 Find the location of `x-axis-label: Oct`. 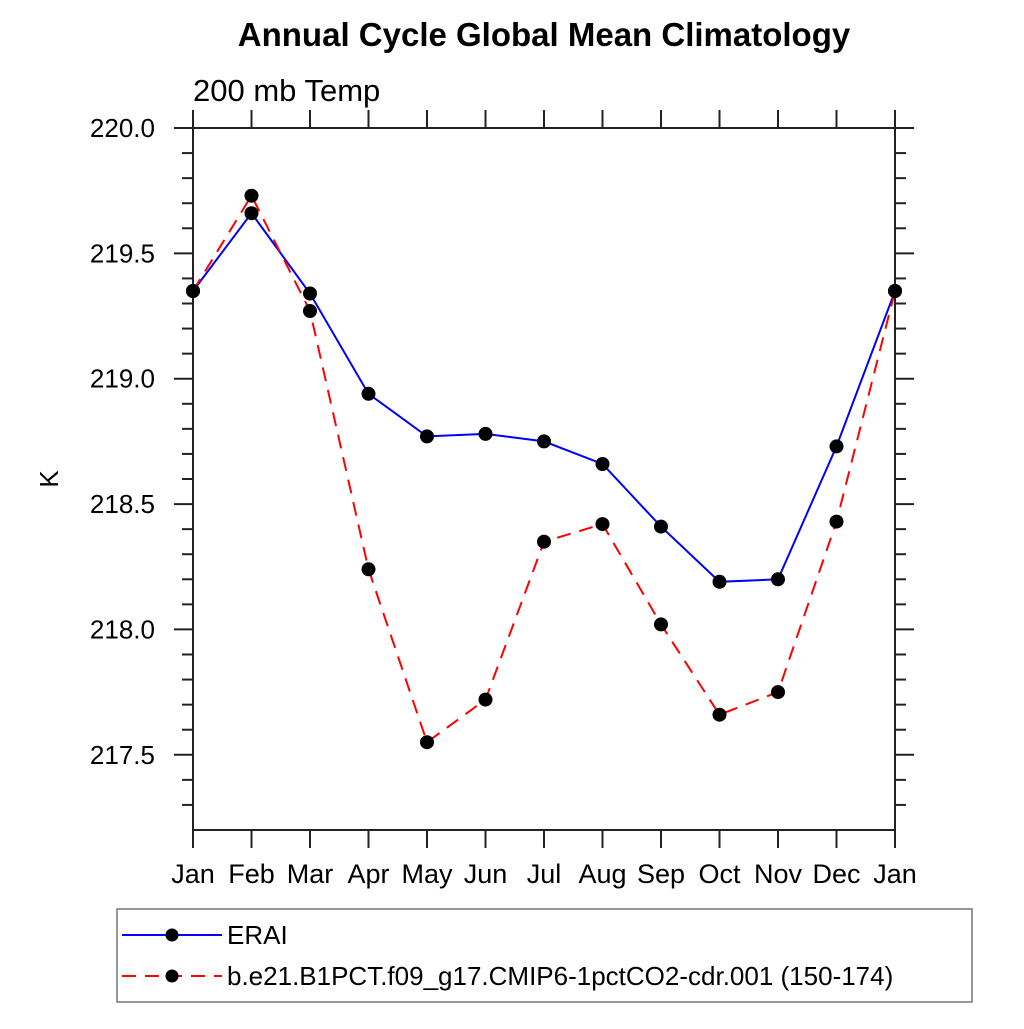

x-axis-label: Oct is located at coordinates (719, 874).